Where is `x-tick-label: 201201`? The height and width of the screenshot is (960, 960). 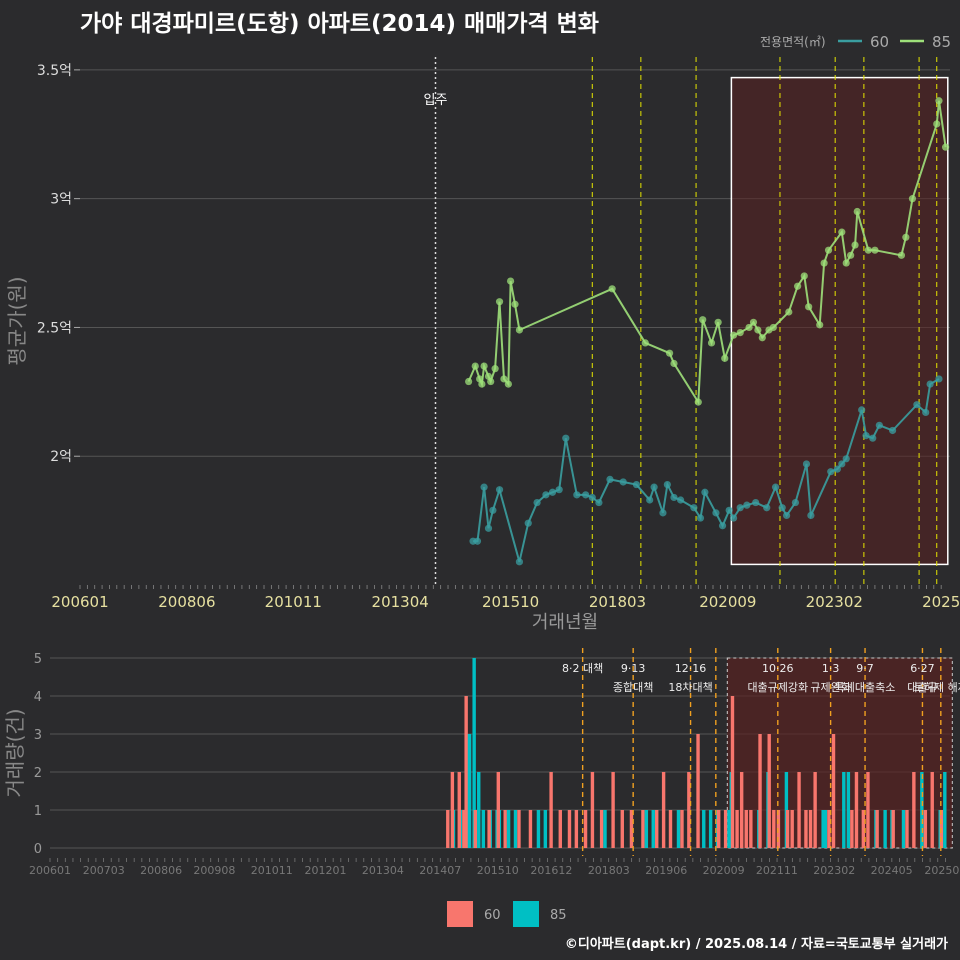
x-tick-label: 201201 is located at coordinates (326, 870).